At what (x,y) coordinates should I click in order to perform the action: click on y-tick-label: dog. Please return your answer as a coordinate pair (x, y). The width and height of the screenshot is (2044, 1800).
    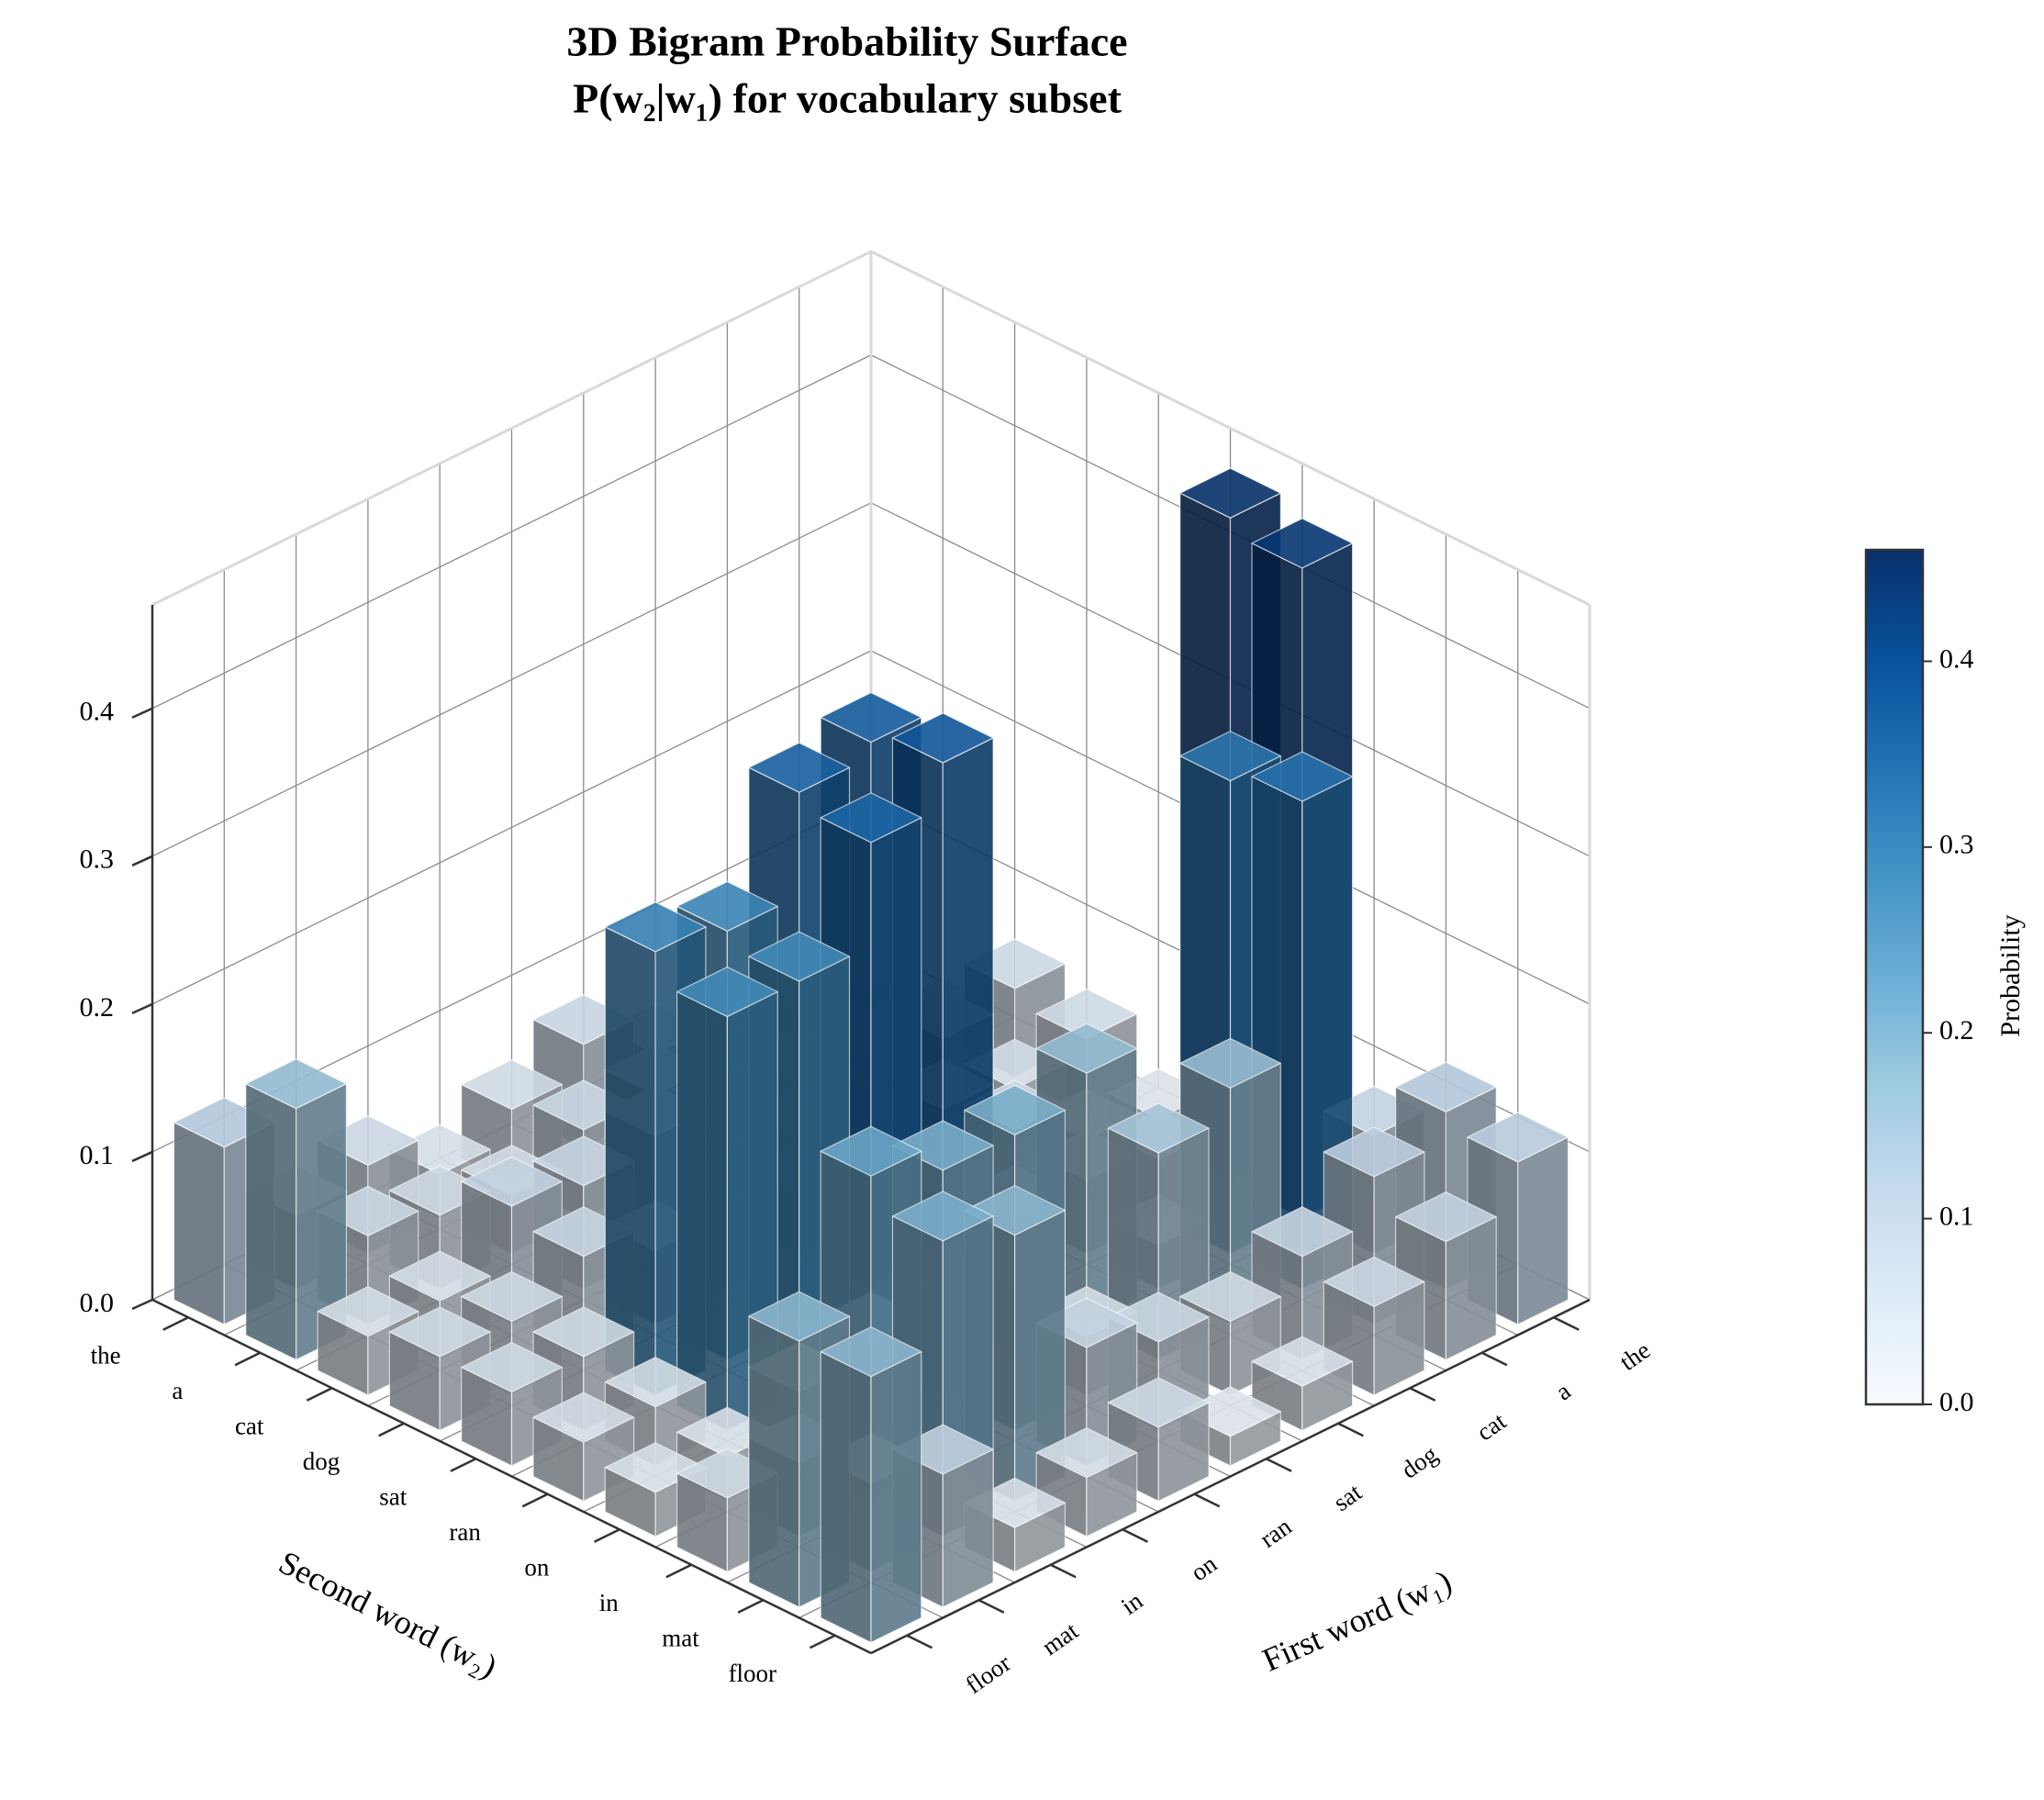
    Looking at the image, I should click on (322, 1461).